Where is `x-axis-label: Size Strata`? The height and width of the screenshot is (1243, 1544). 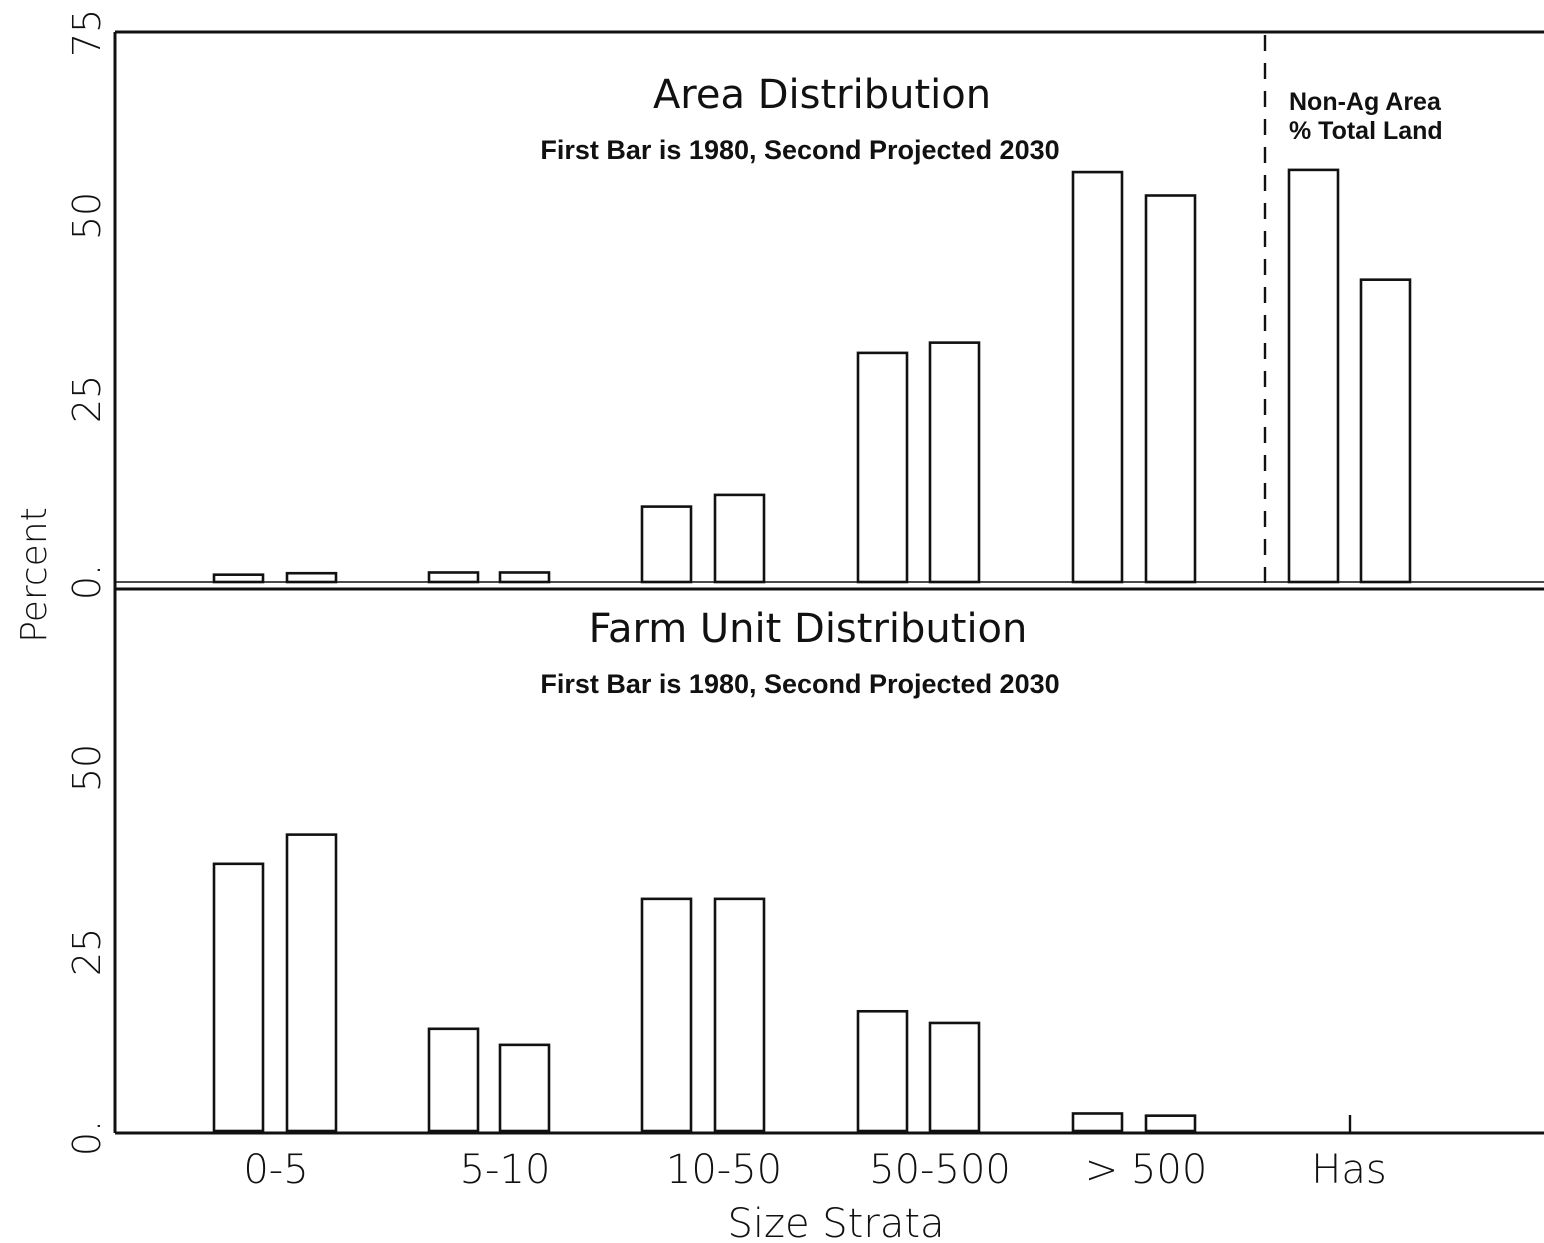 x-axis-label: Size Strata is located at coordinates (835, 1222).